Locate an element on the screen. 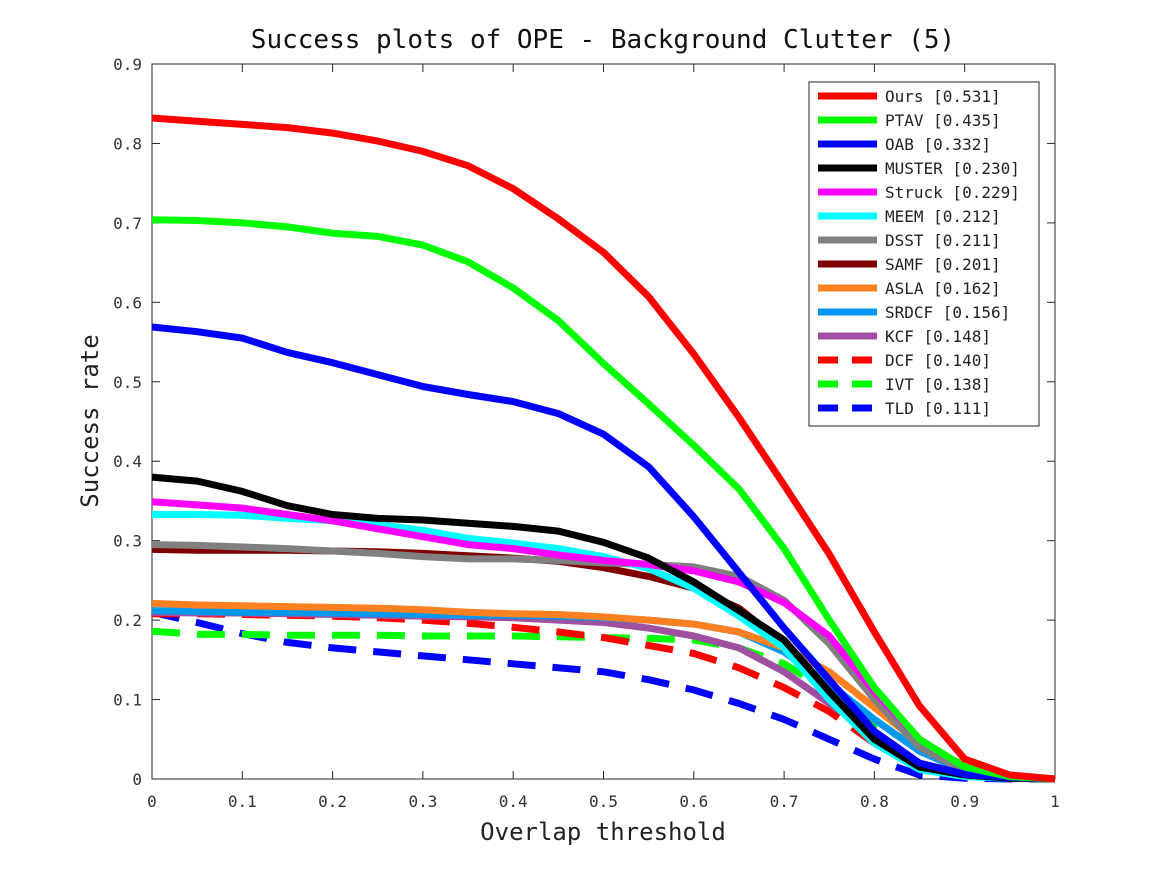  legend-label-srdcf: SRDCF [0.156] is located at coordinates (947, 312).